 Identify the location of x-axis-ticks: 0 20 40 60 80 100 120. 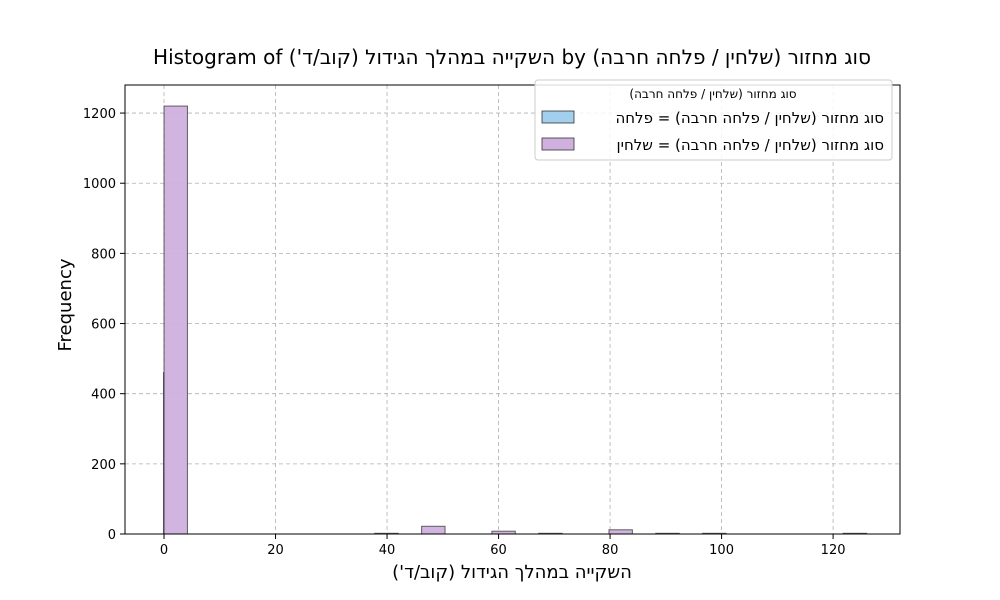
(503, 546).